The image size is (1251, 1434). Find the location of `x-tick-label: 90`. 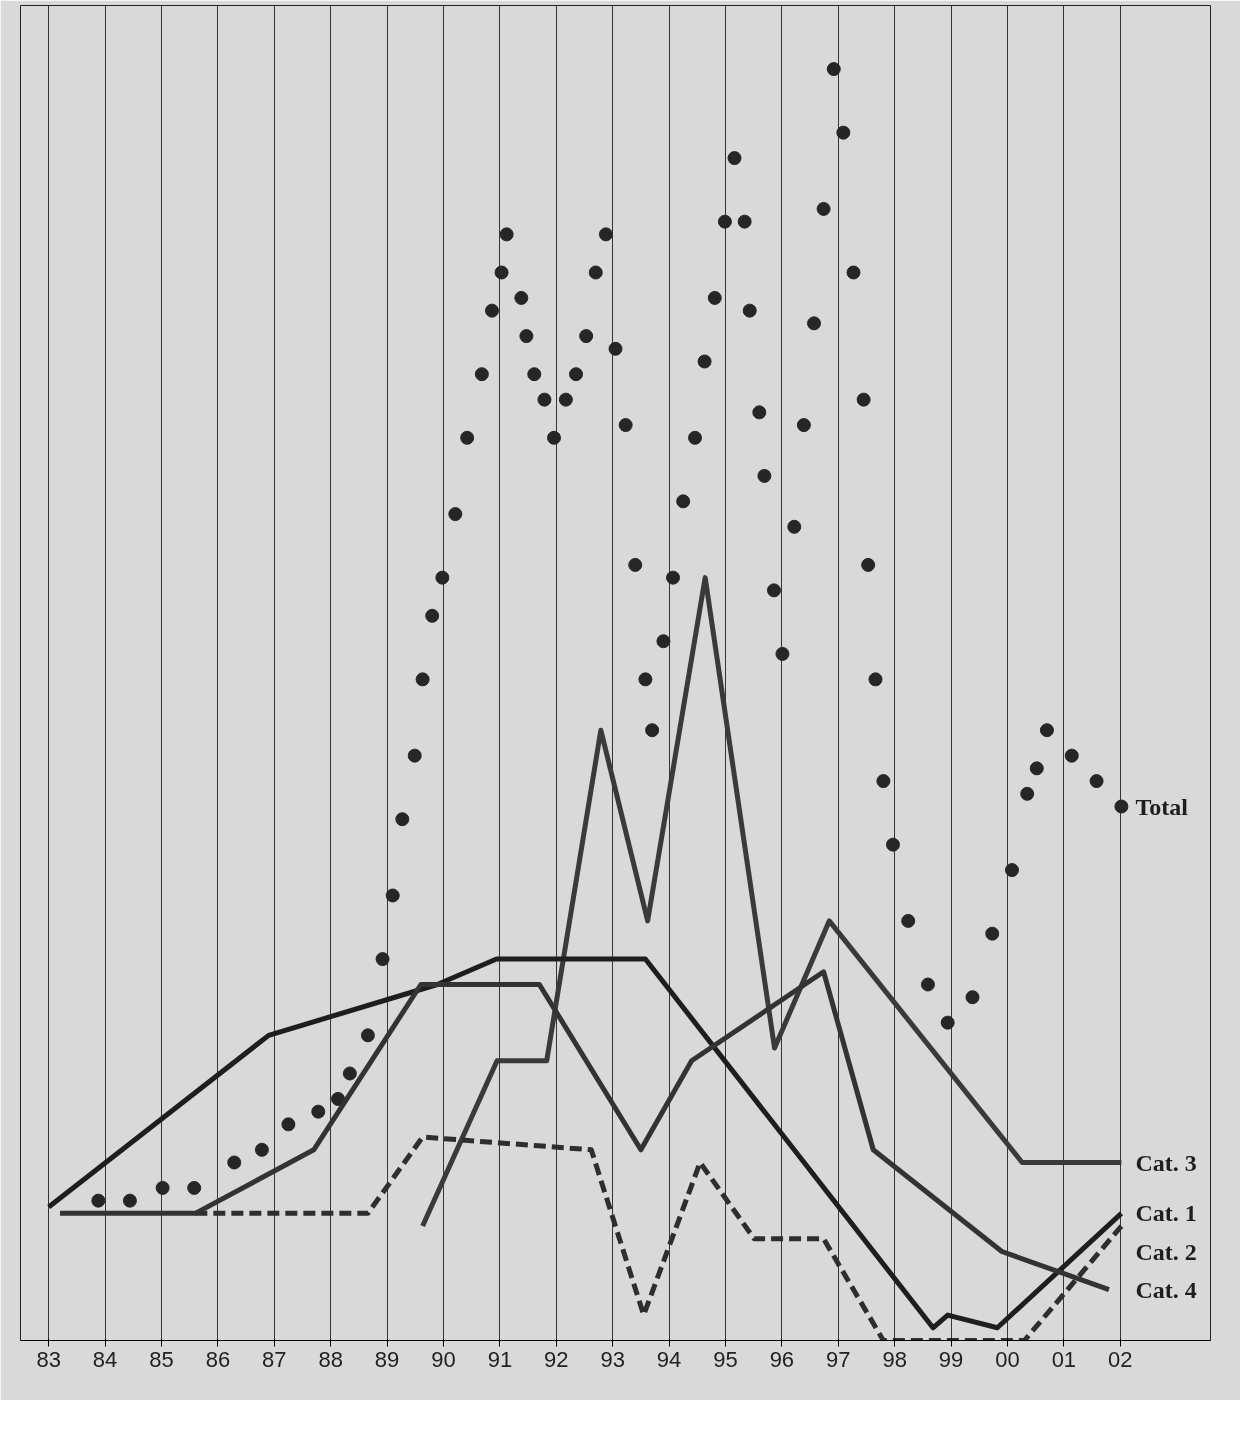

x-tick-label: 90 is located at coordinates (443, 1359).